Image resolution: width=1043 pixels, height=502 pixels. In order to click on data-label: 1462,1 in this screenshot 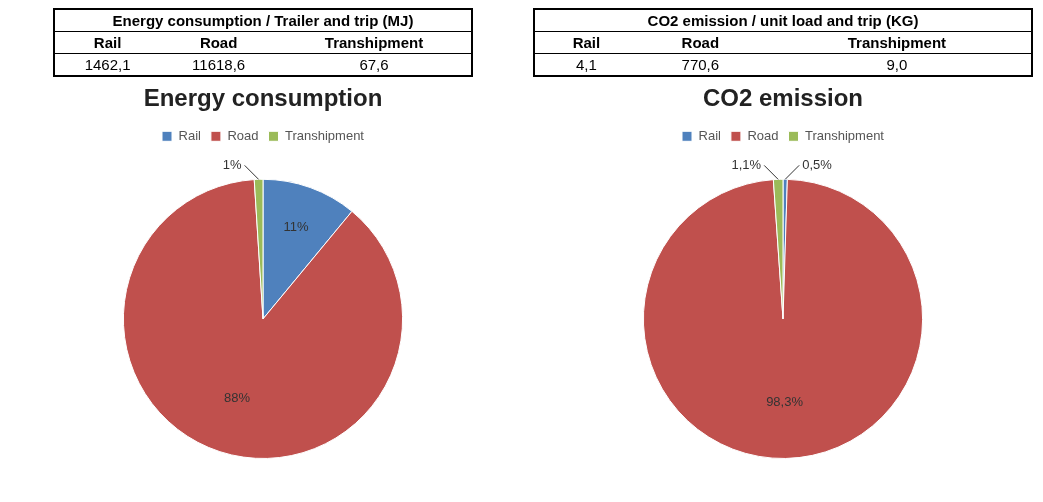, I will do `click(107, 65)`.